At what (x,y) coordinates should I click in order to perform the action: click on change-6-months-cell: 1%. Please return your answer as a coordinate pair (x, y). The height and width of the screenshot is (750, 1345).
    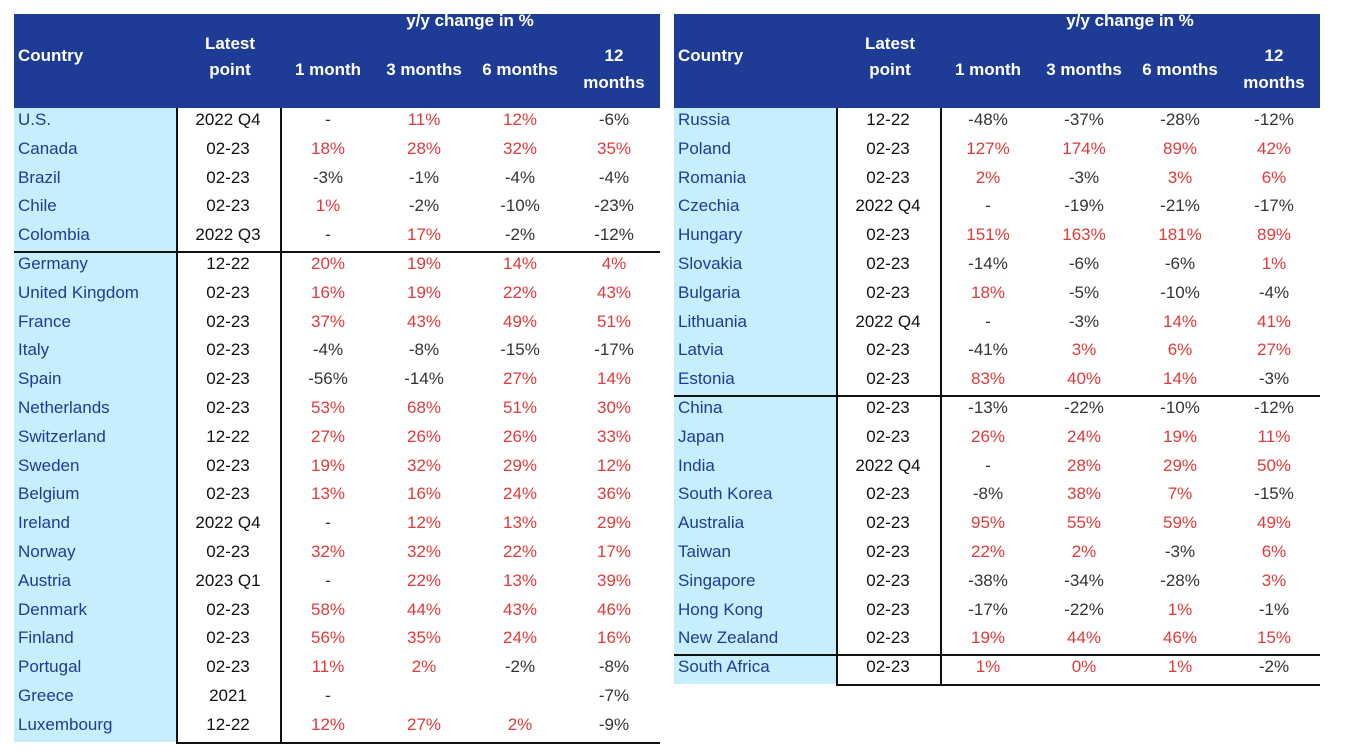
    Looking at the image, I should click on (1180, 609).